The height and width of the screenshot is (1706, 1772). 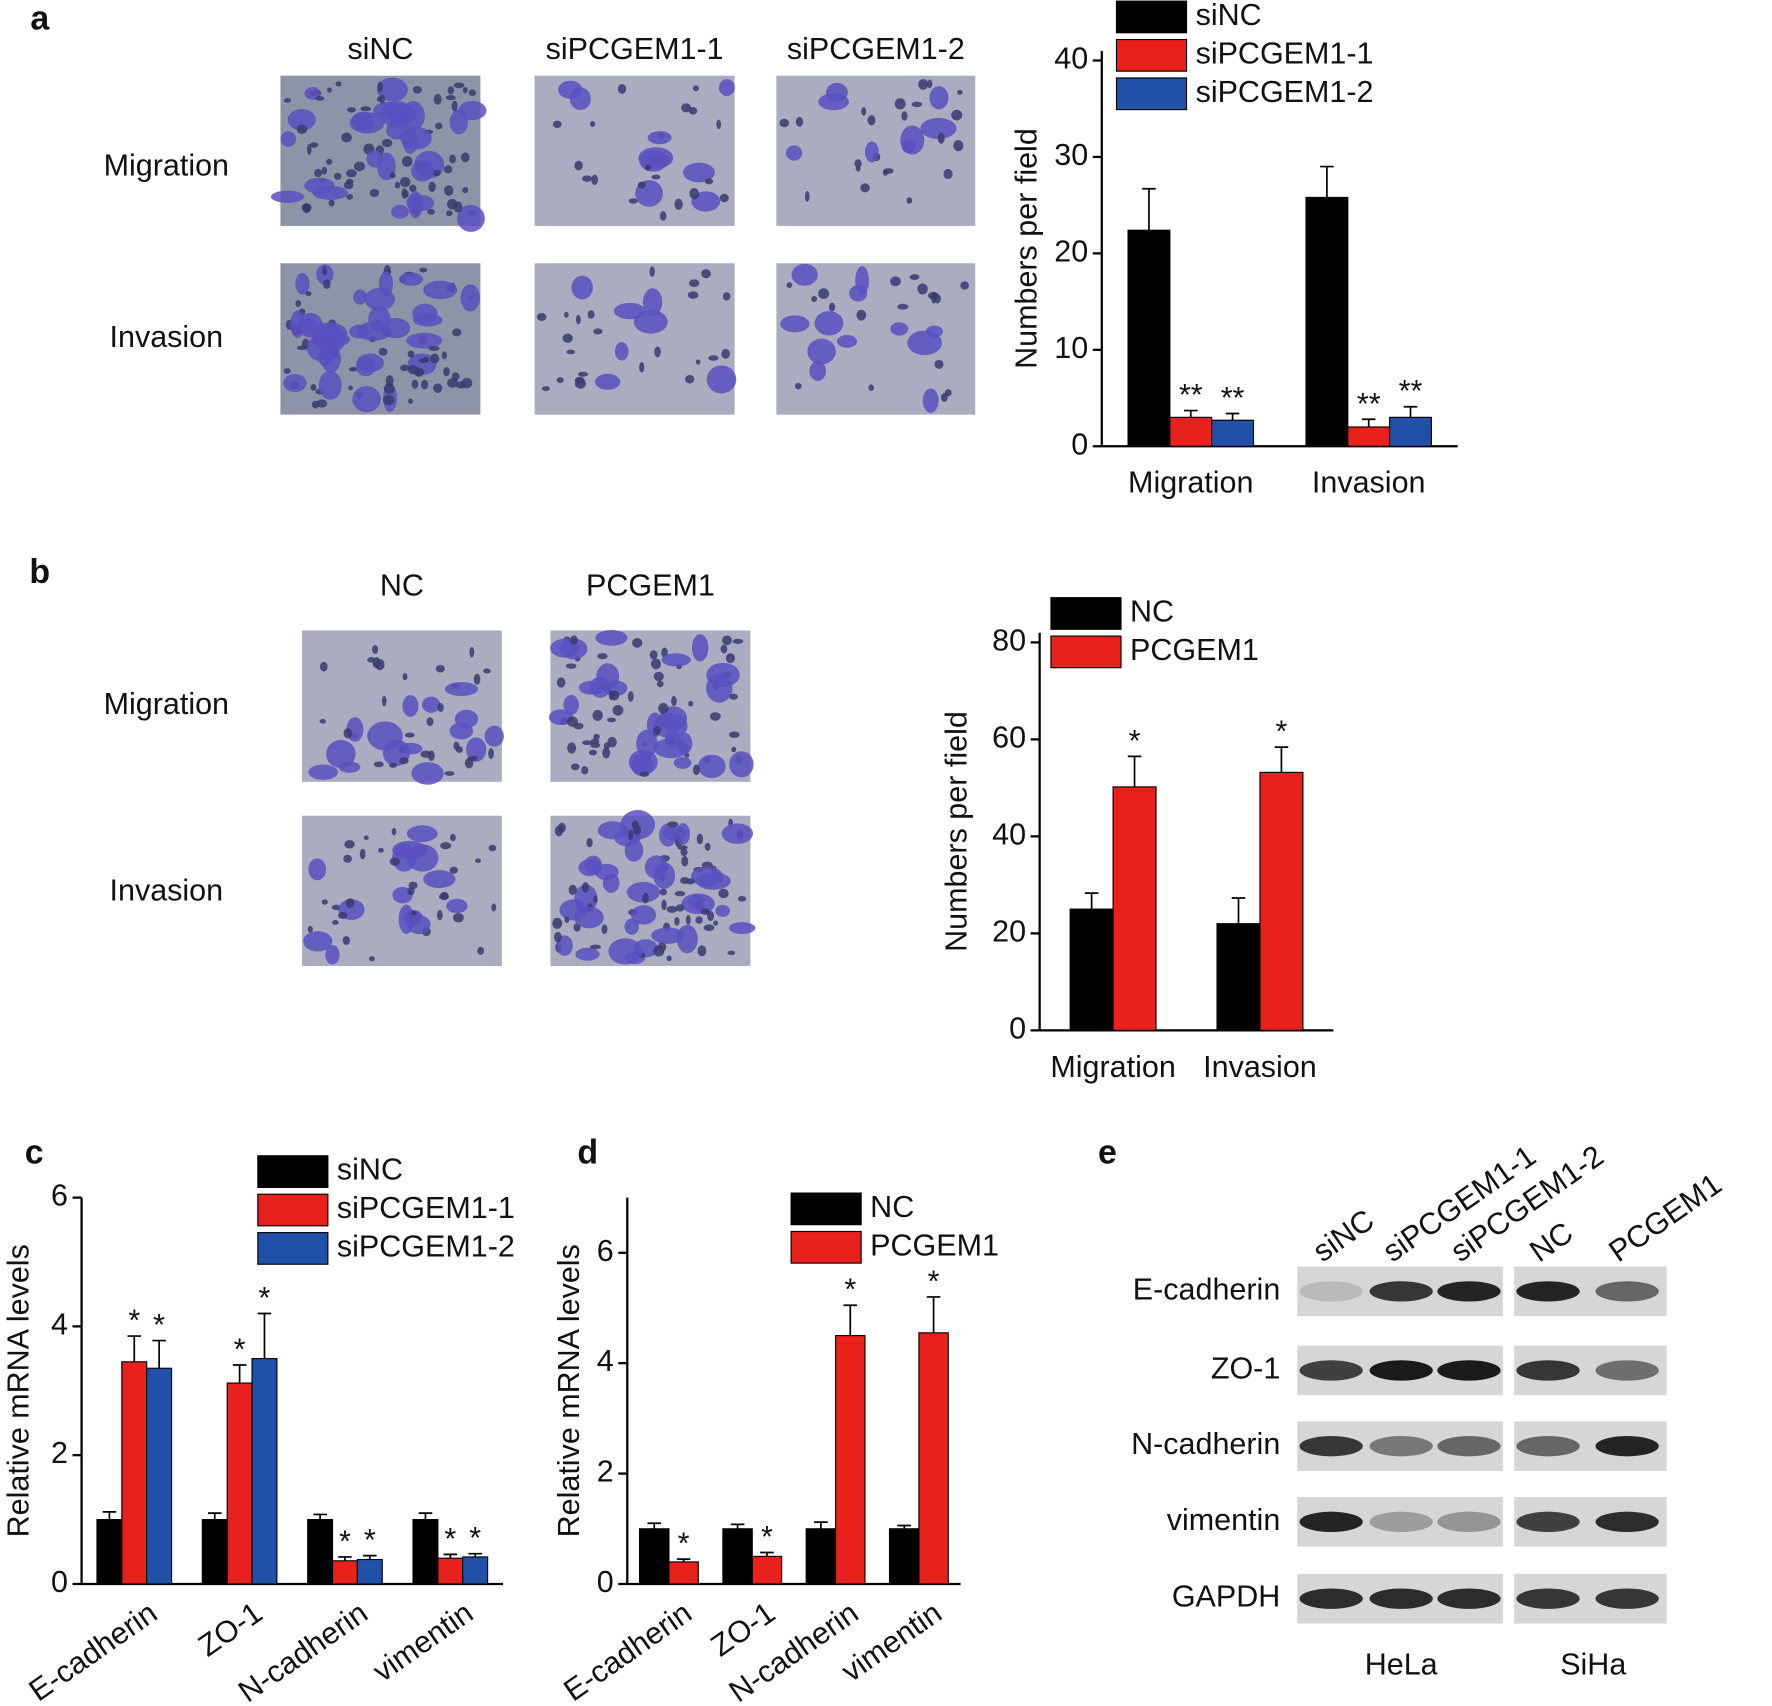 I want to click on row-label: Migration, so click(x=166, y=704).